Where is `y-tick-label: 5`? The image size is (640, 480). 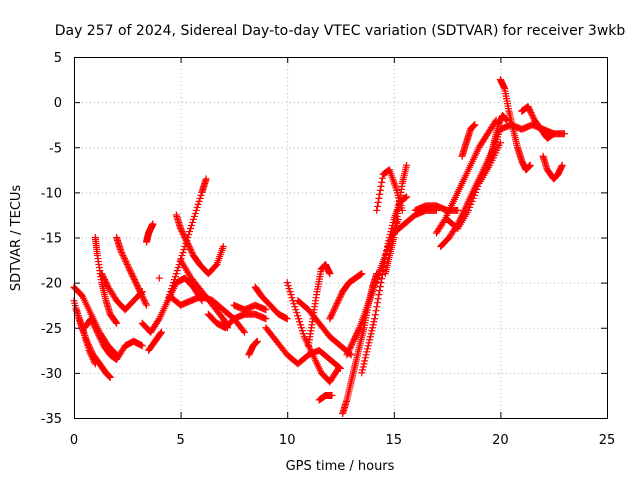 y-tick-label: 5 is located at coordinates (58, 58).